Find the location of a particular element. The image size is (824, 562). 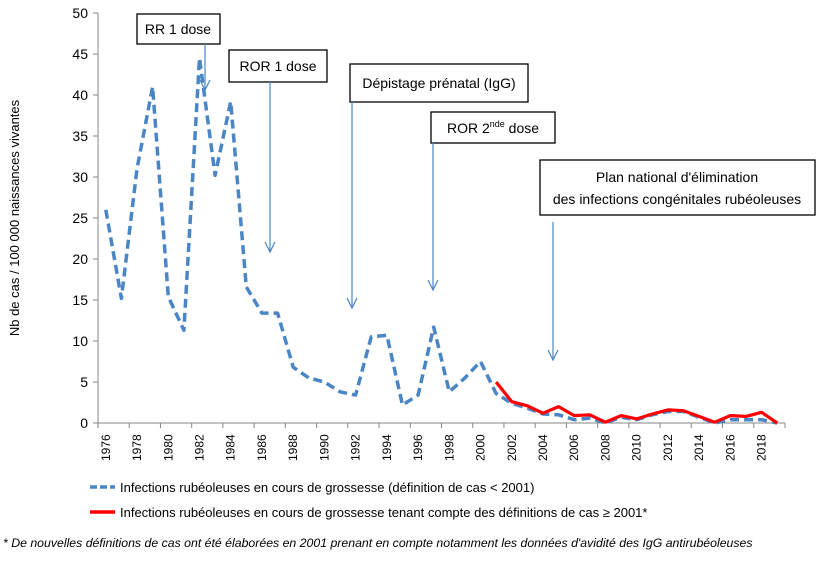

x-tick-label: 1976 is located at coordinates (106, 447).